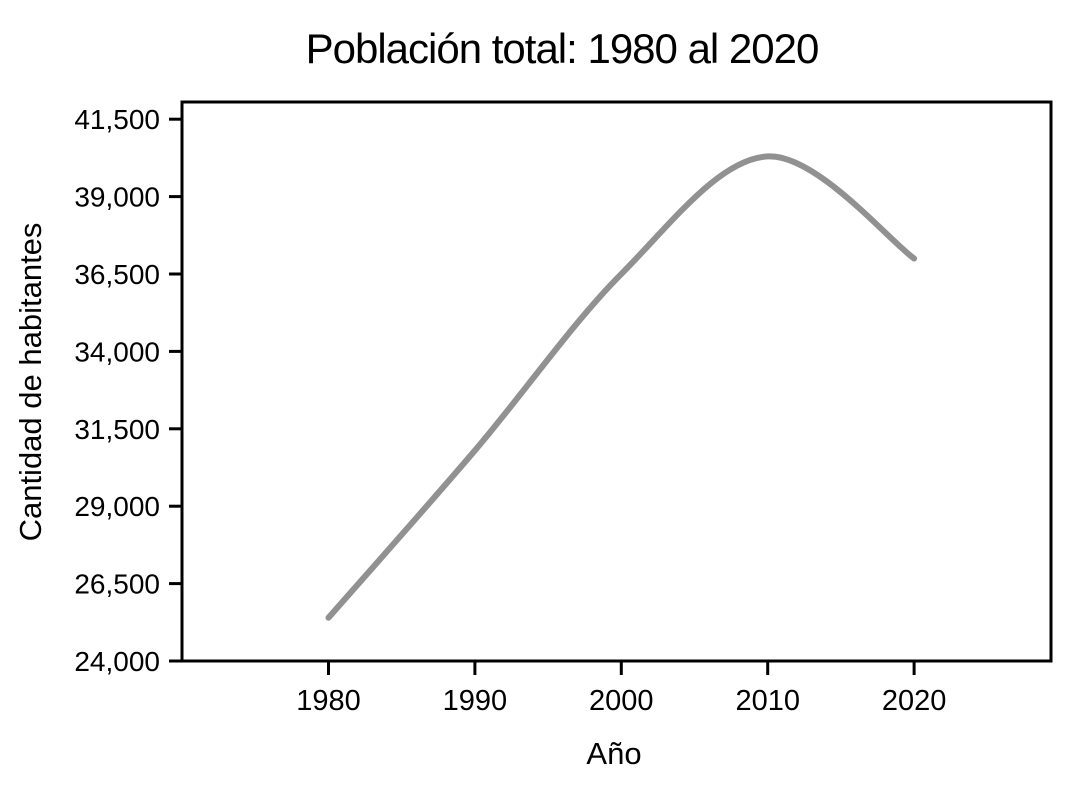 The width and height of the screenshot is (1087, 790). What do you see at coordinates (117, 429) in the screenshot?
I see `y-tick-label: 31,500` at bounding box center [117, 429].